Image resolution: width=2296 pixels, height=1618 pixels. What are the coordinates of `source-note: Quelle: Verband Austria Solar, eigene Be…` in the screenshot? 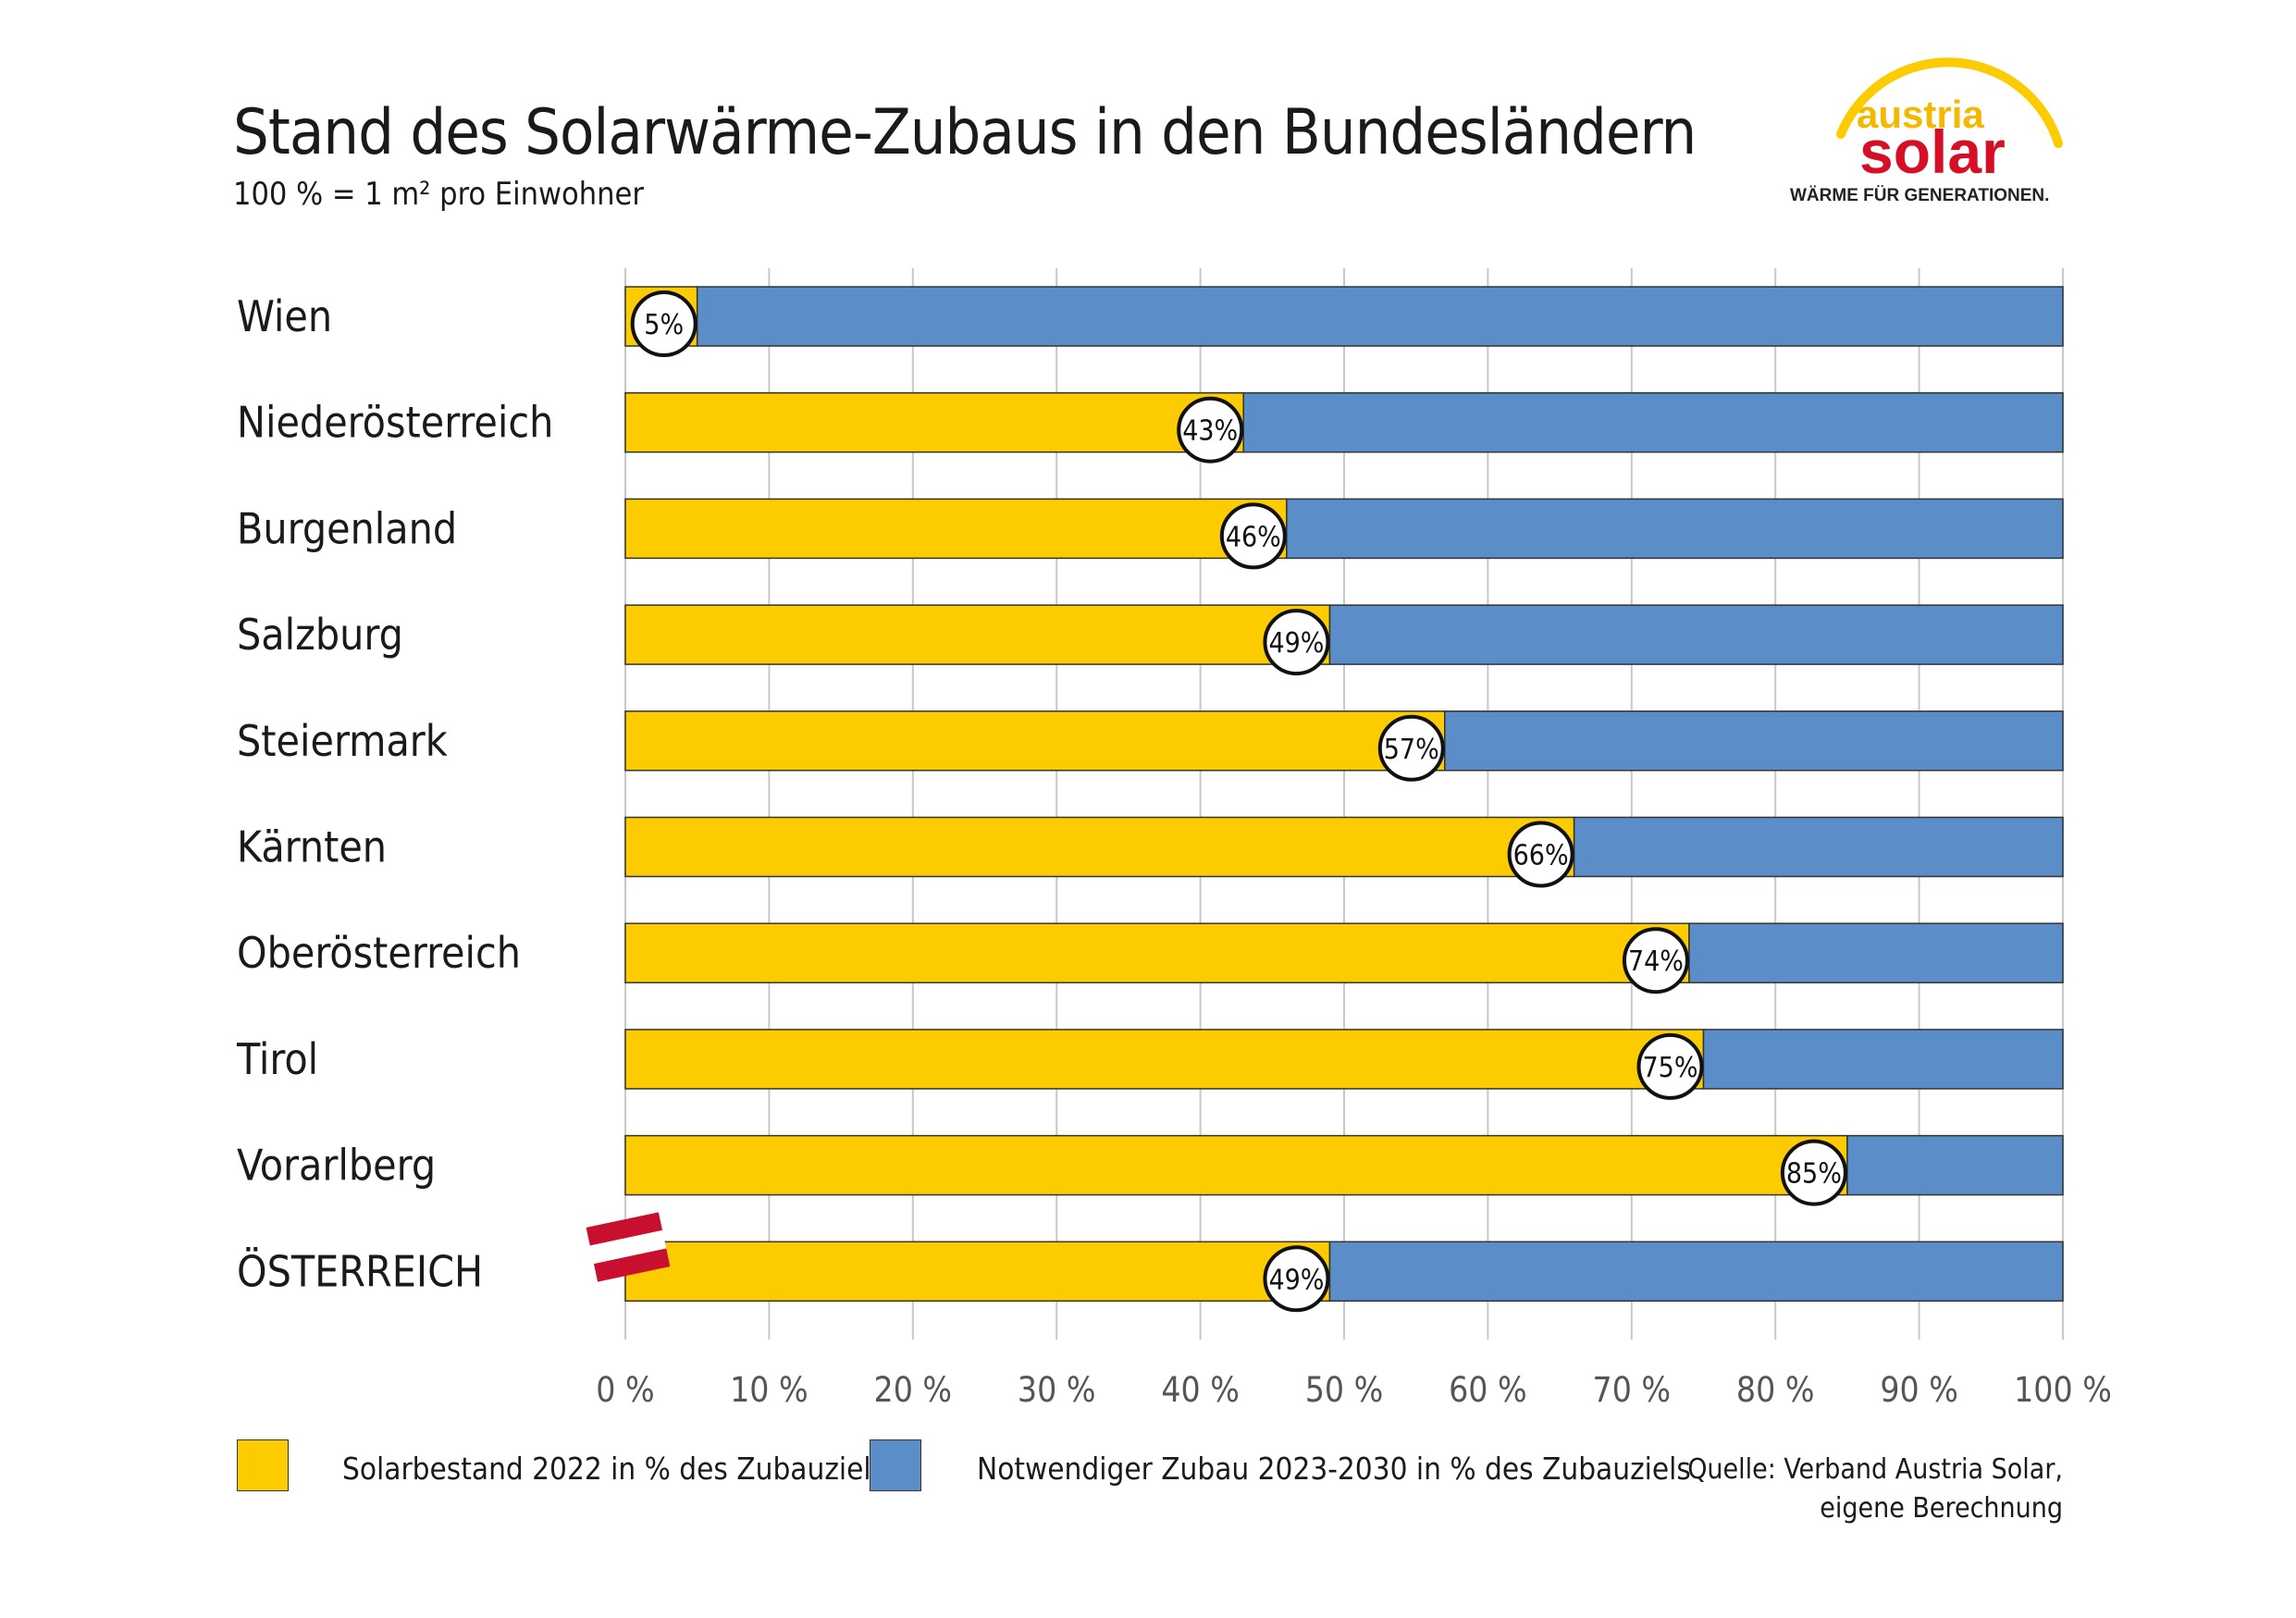 It's located at (1875, 1489).